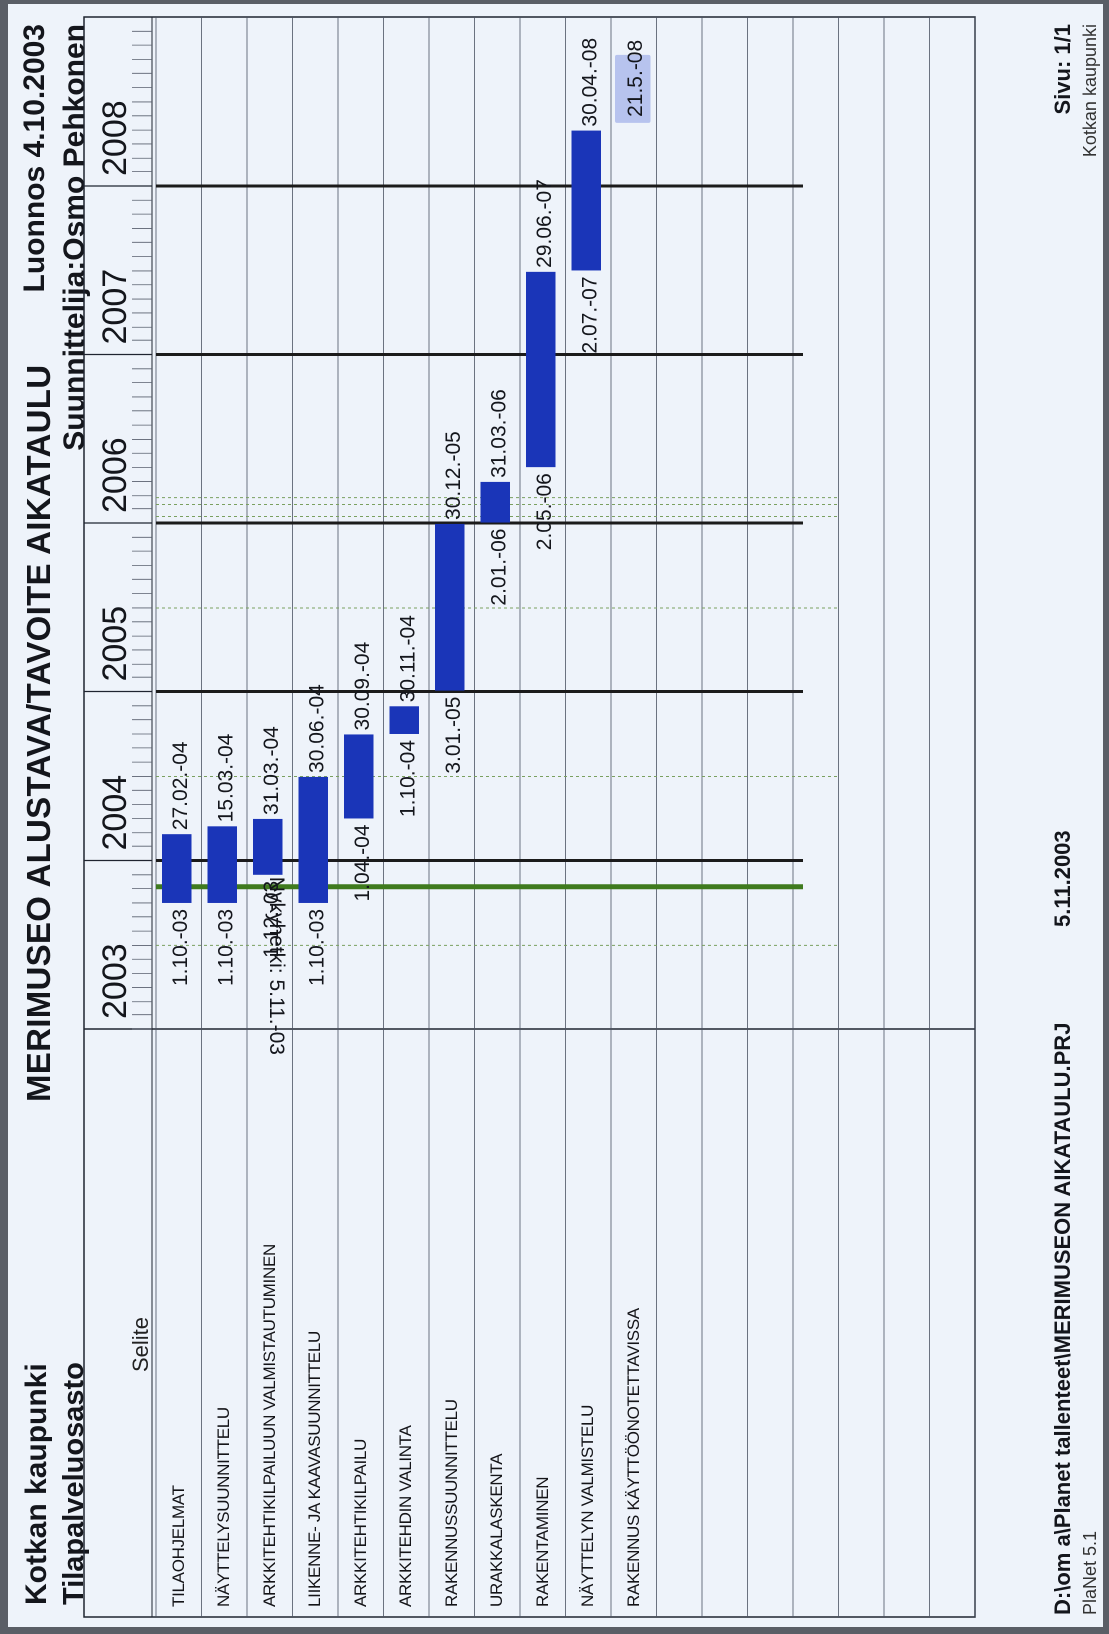 Image resolution: width=1109 pixels, height=1634 pixels. Describe the element at coordinates (1062, 69) in the screenshot. I see `page-number: Sivu: 1/1` at that location.